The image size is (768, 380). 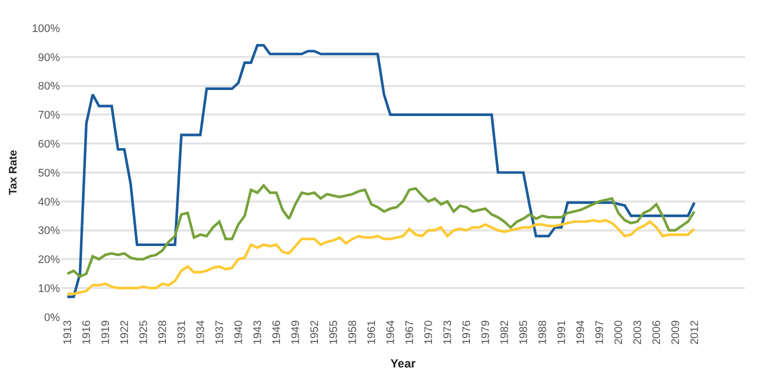 I want to click on x-tick-label: 1952, so click(x=314, y=332).